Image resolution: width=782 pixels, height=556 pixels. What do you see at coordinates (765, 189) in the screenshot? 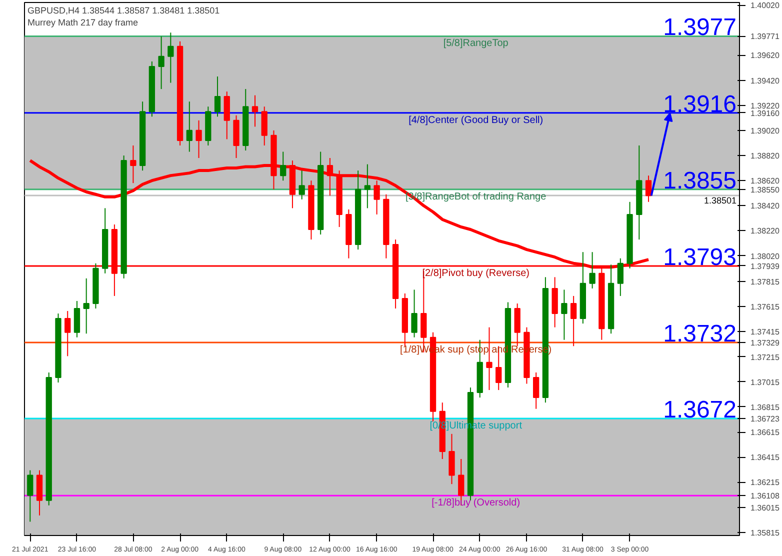
I see `y-tick-label: 1.38550` at bounding box center [765, 189].